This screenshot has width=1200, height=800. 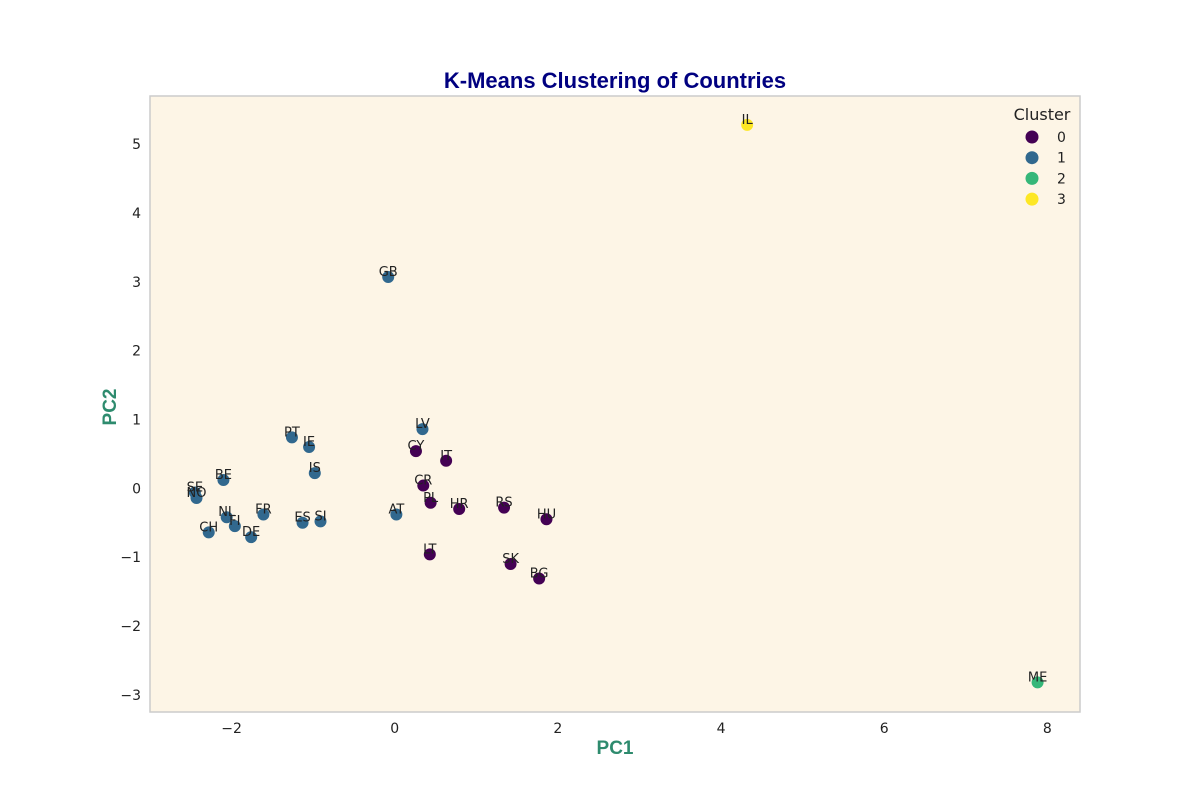 I want to click on point-label: GB, so click(x=388, y=272).